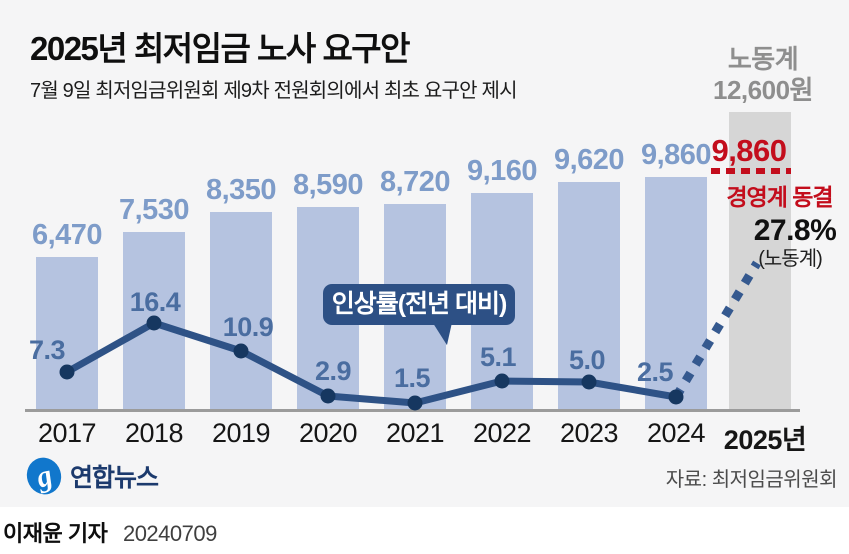 This screenshot has width=849, height=554. What do you see at coordinates (154, 320) in the screenshot?
I see `wage-bar-2018` at bounding box center [154, 320].